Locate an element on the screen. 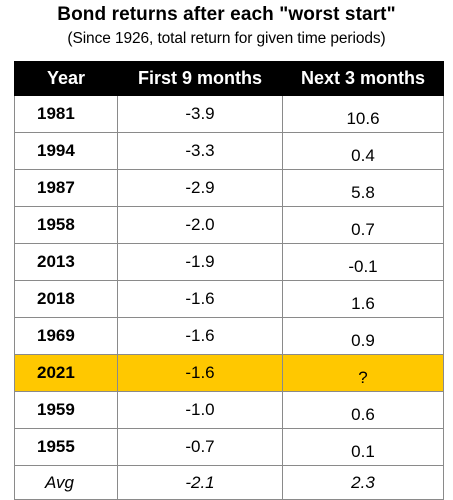 The width and height of the screenshot is (453, 500). next-3-months-cell: 5.8 is located at coordinates (363, 188).